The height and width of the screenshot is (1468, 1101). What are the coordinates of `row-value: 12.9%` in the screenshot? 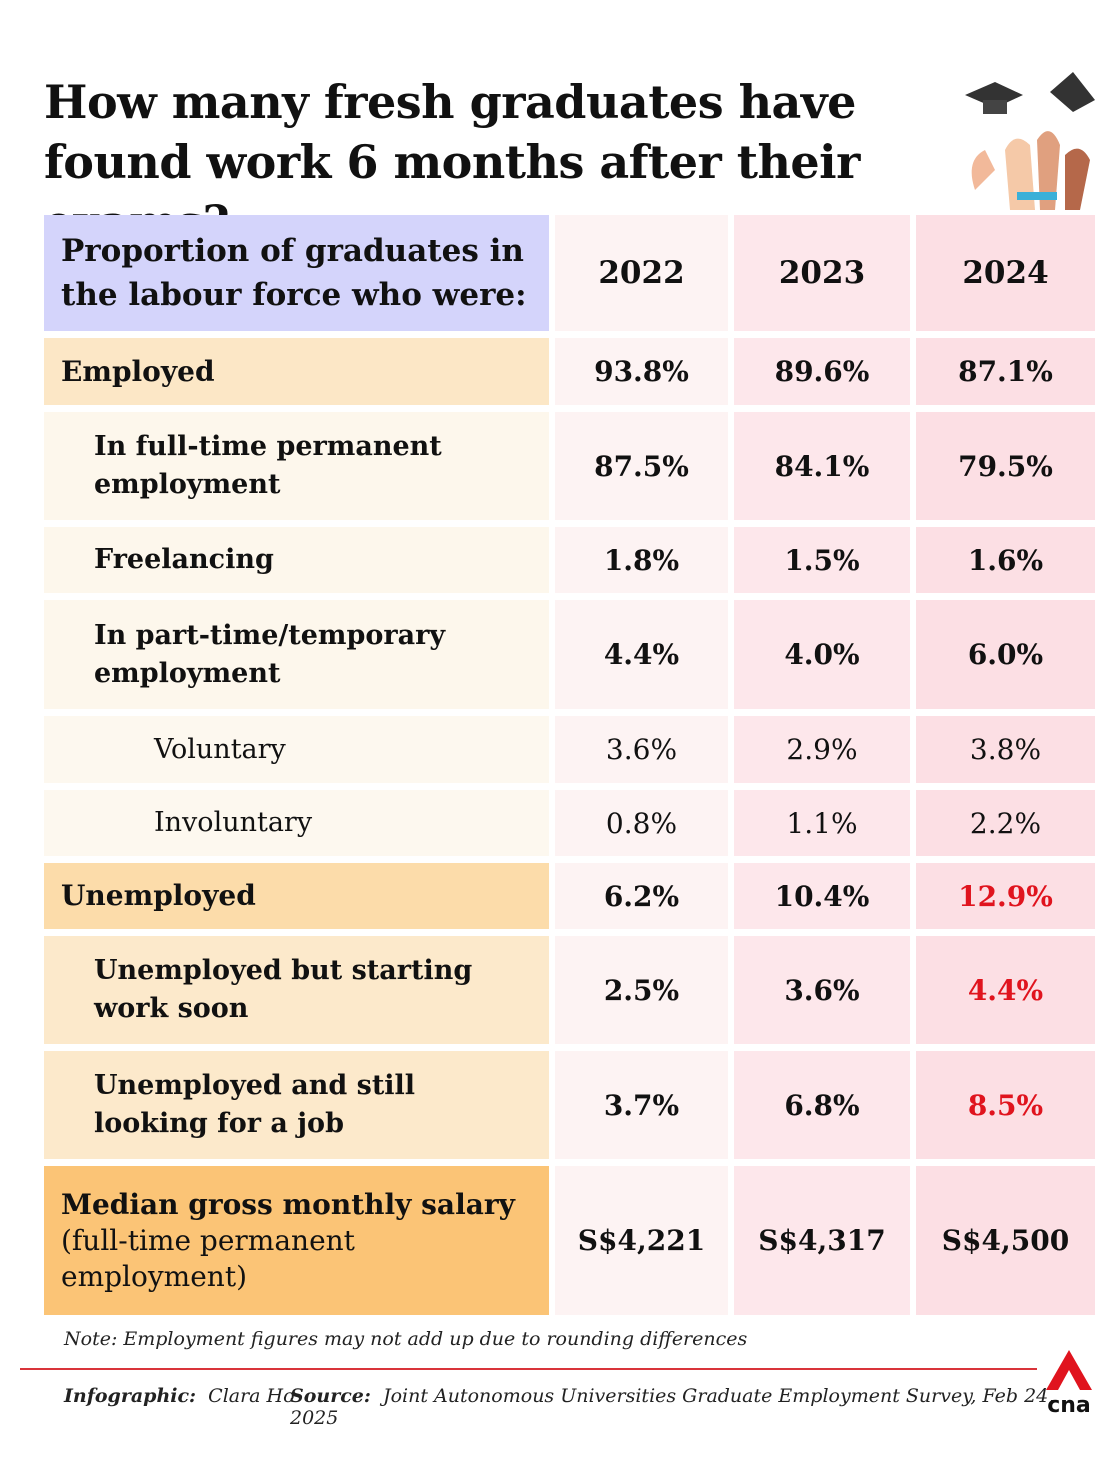 It's located at (1005, 896).